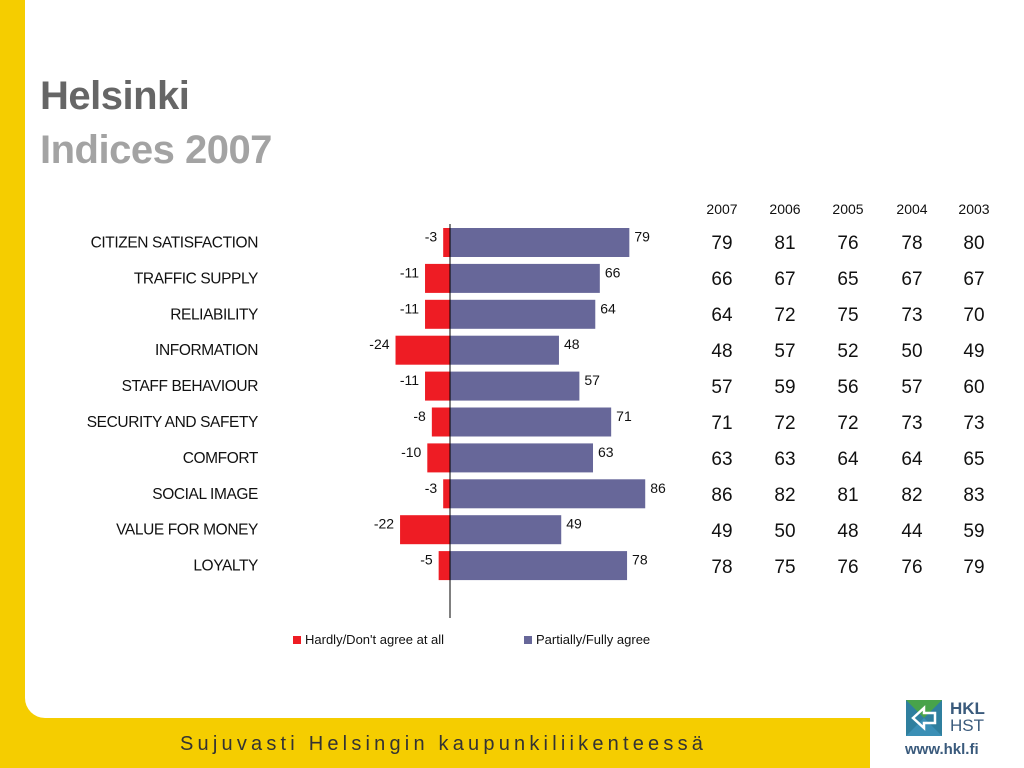 The height and width of the screenshot is (768, 1024). I want to click on legend-label-negative: Hardly/Don't agree at all, so click(375, 639).